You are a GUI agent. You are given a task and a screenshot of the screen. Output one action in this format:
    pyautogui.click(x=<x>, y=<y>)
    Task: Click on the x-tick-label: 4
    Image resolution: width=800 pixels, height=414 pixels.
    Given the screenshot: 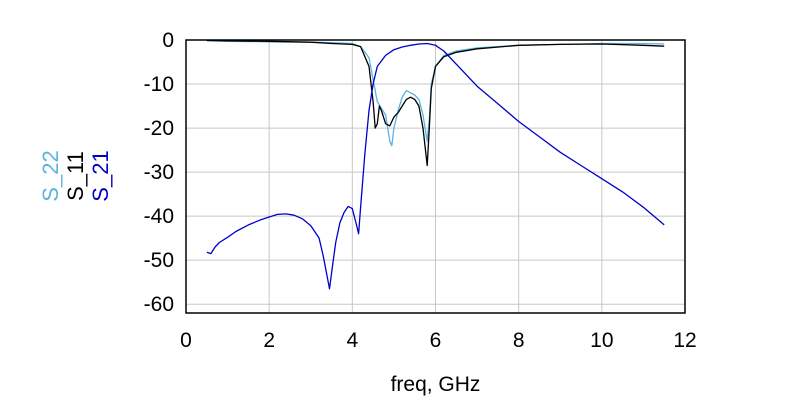 What is the action you would take?
    pyautogui.click(x=352, y=340)
    